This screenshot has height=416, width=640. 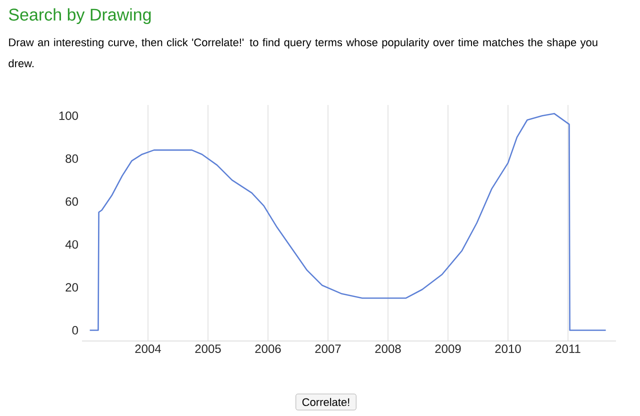 I want to click on x-tick-label: 2004, so click(x=148, y=349).